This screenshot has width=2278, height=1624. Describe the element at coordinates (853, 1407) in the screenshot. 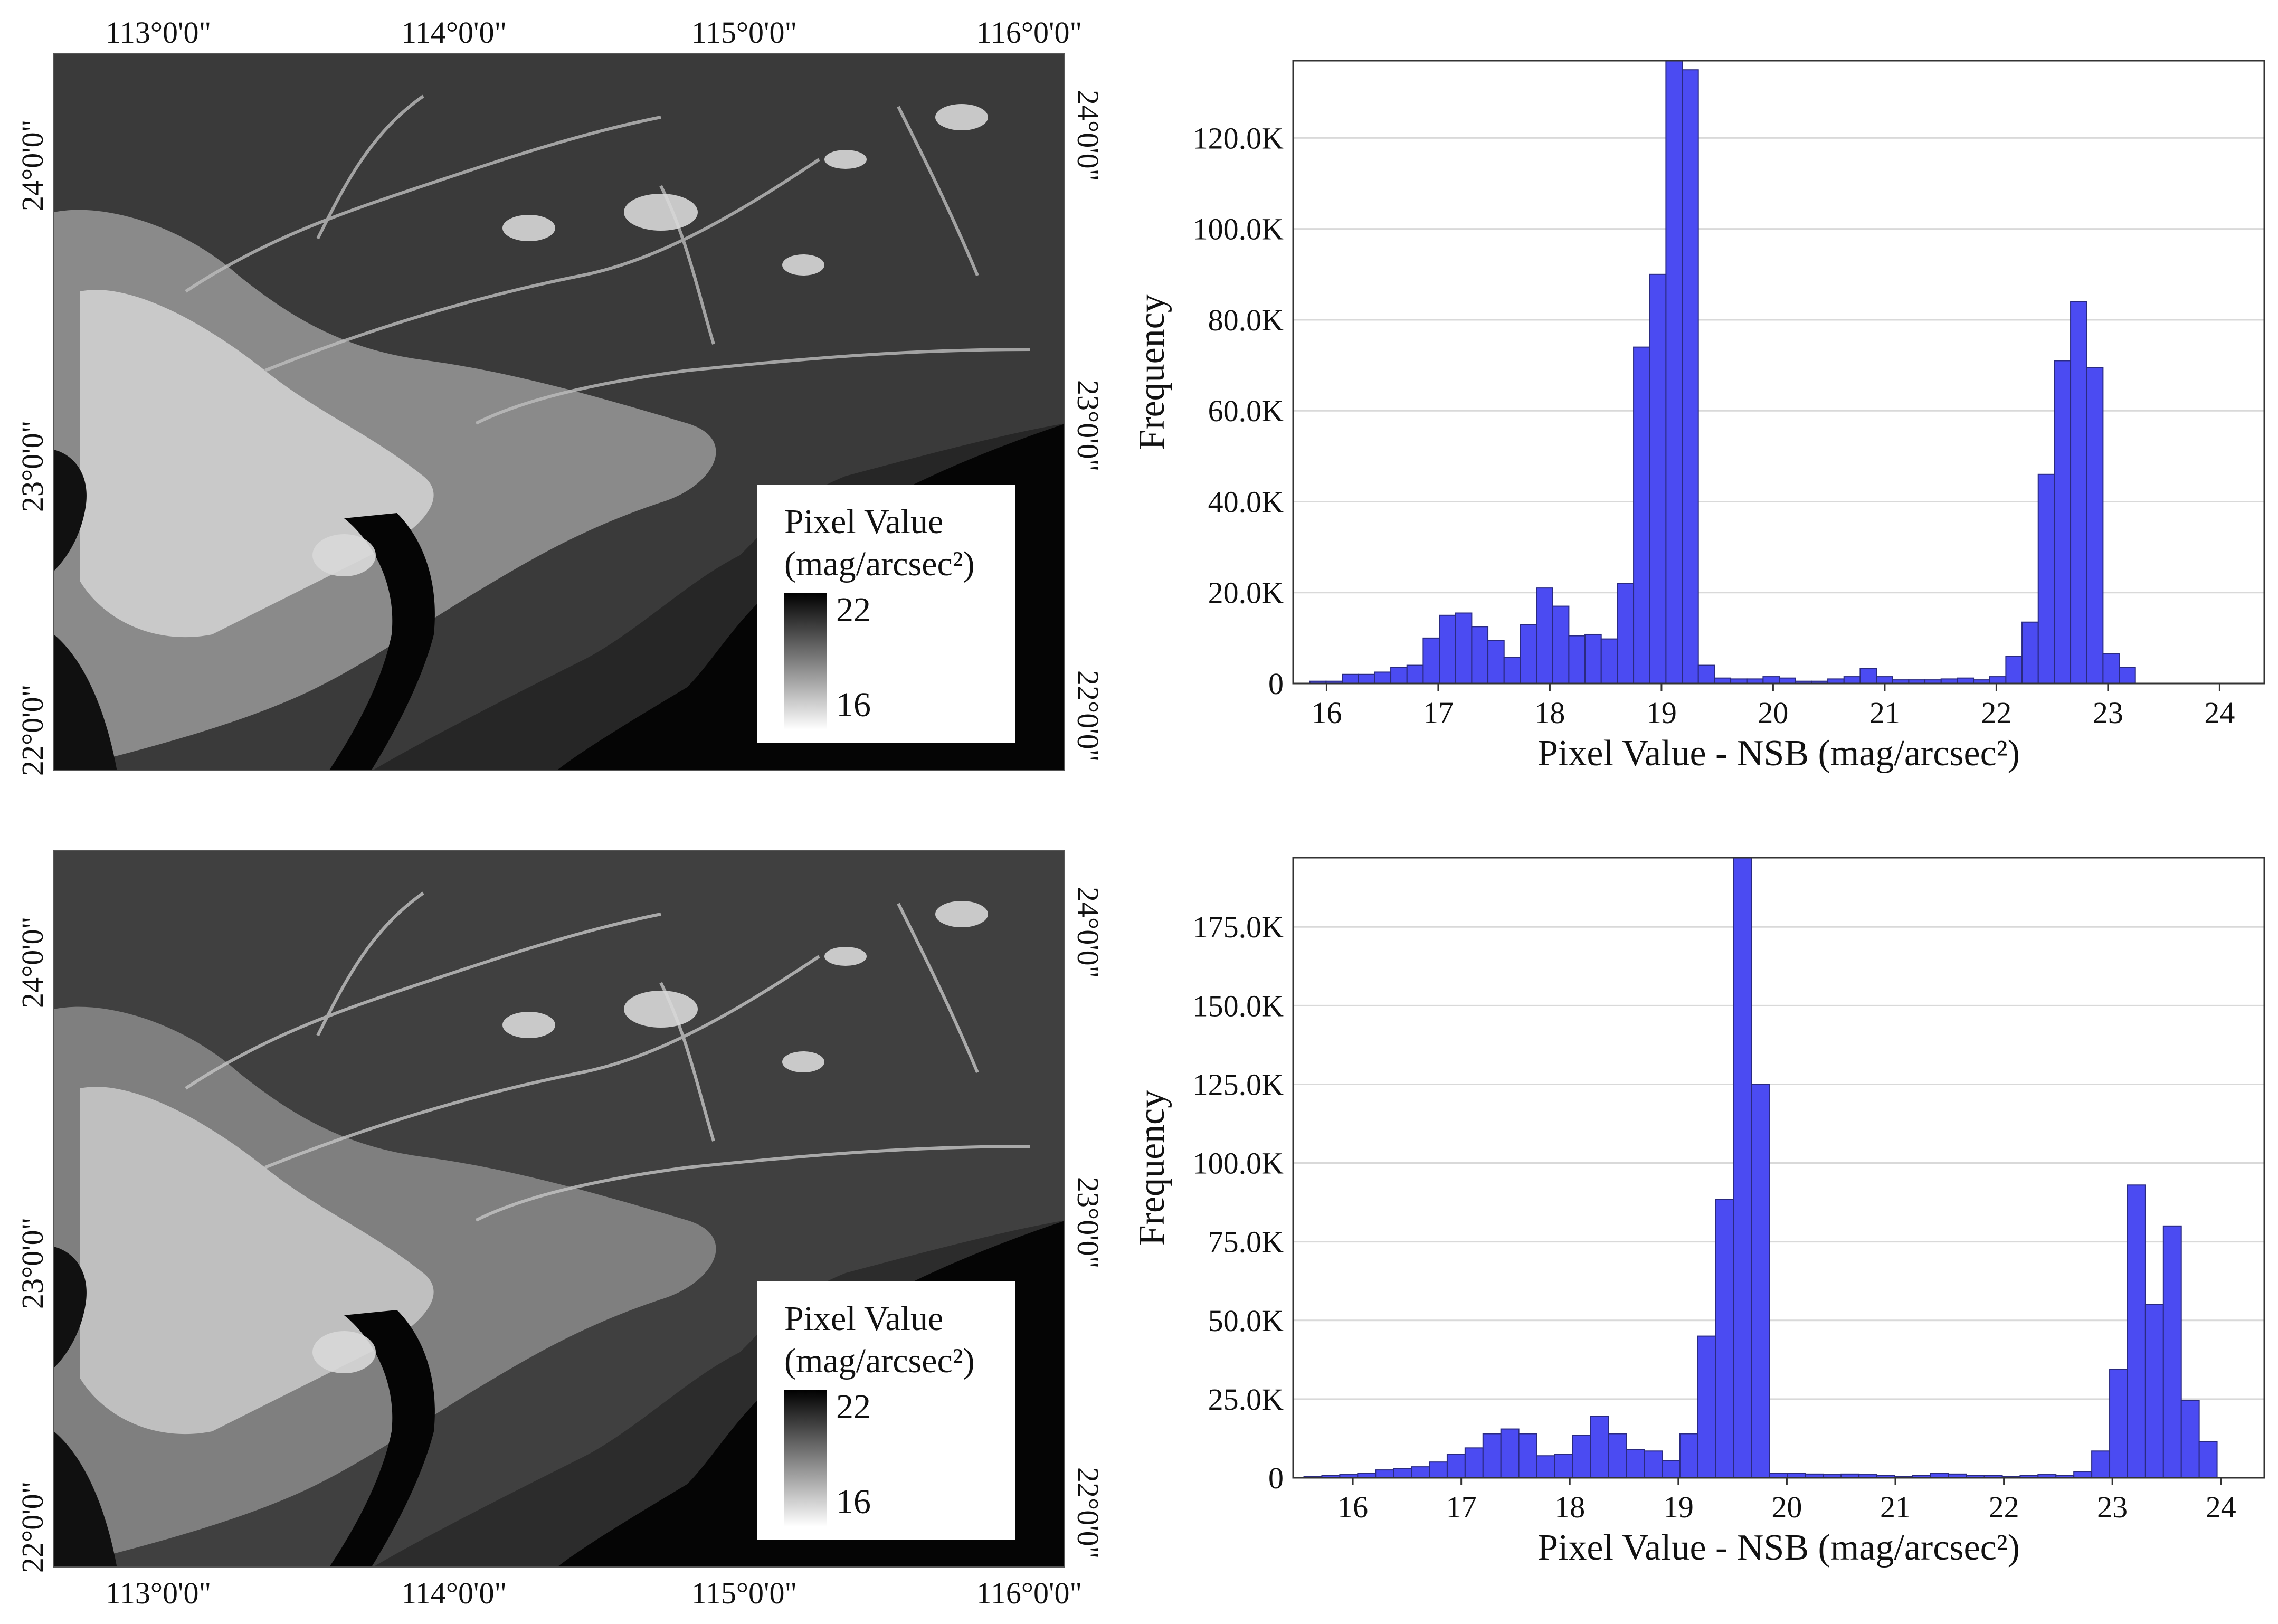

I see `legend-max-value: 22` at that location.